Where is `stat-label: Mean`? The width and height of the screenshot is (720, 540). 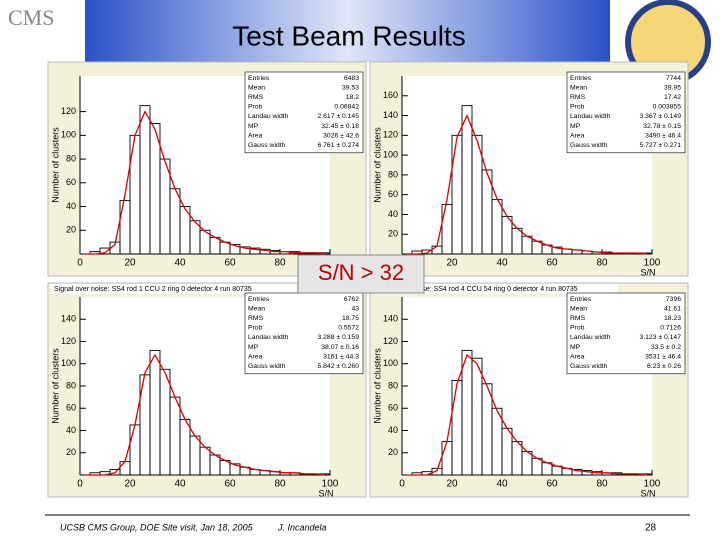 stat-label: Mean is located at coordinates (578, 308).